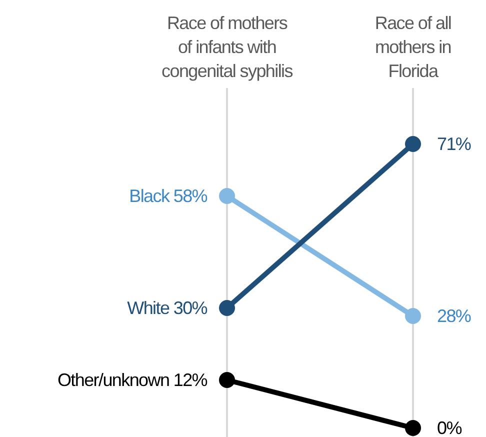 The height and width of the screenshot is (437, 486). What do you see at coordinates (190, 308) in the screenshot?
I see `data-label: 30%` at bounding box center [190, 308].